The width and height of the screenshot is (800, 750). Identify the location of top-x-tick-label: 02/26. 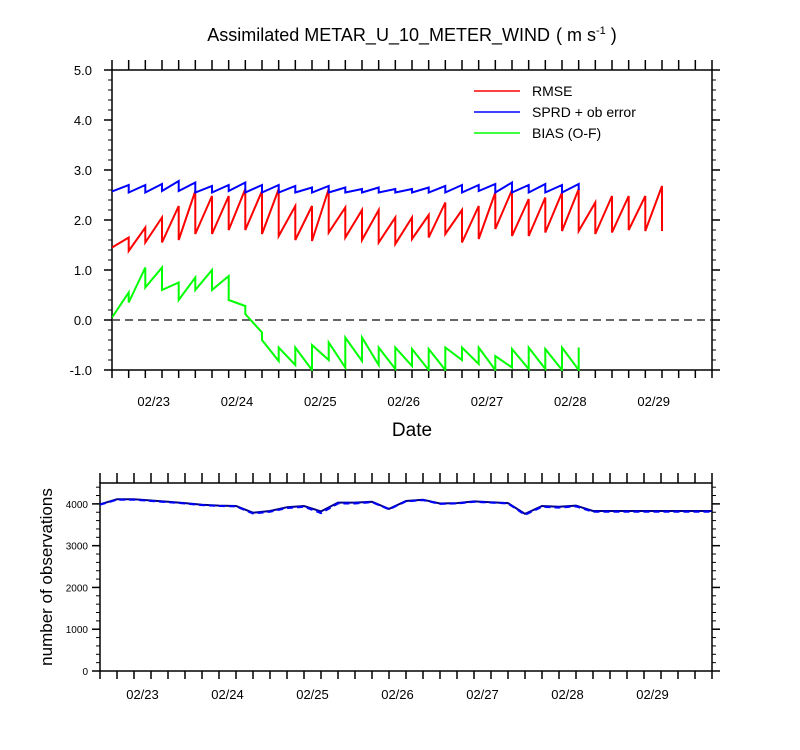
(403, 401).